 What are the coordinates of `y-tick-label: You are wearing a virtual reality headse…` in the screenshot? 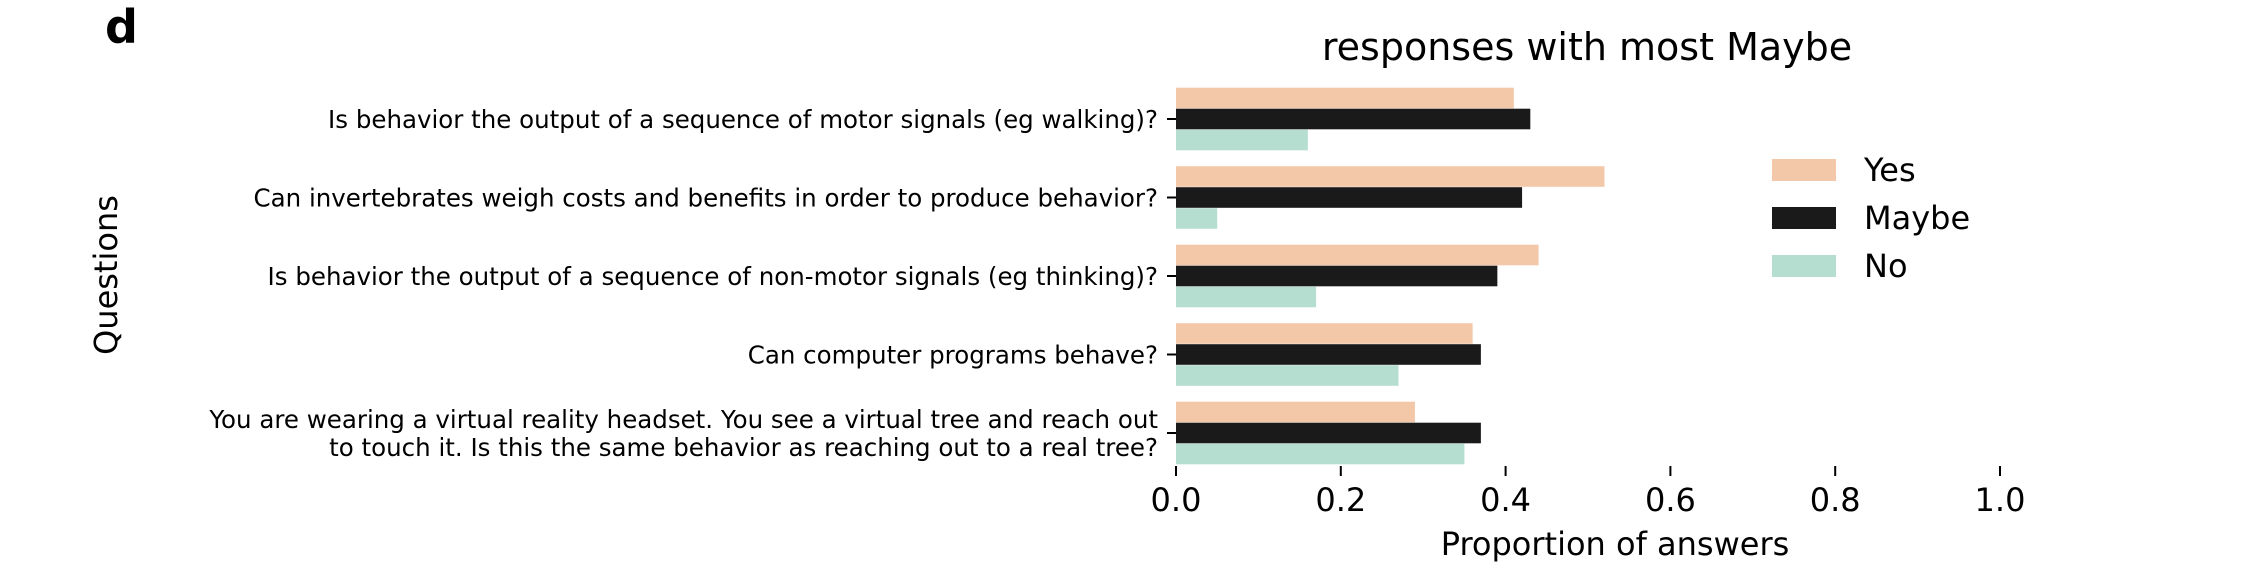 It's located at (683, 419).